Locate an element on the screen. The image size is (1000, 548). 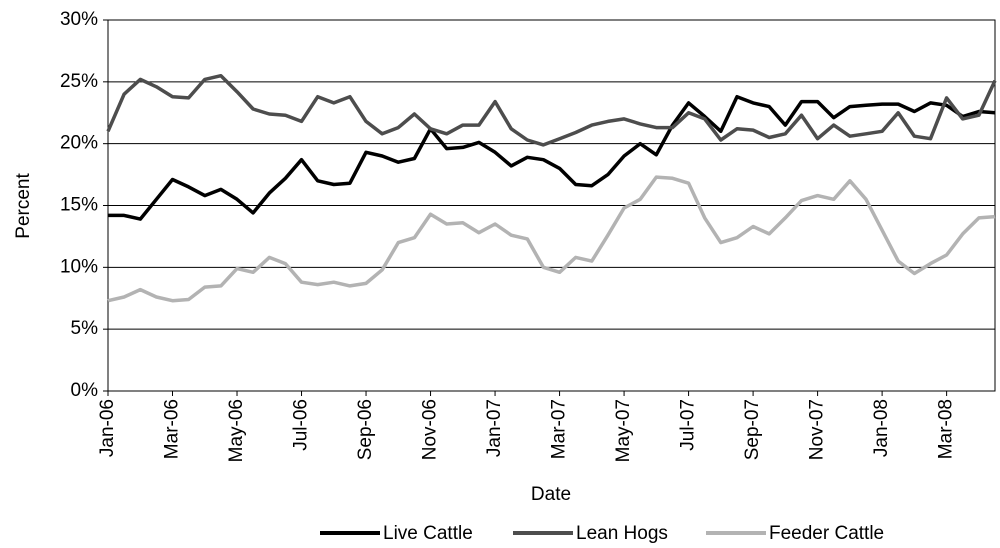
y-tick-label: 25% is located at coordinates (79, 81).